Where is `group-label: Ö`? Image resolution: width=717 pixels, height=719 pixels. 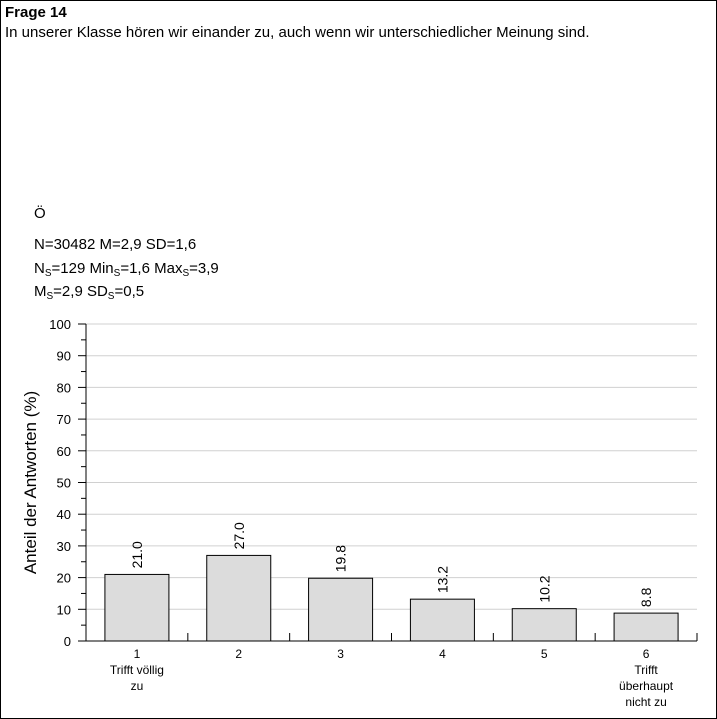 group-label: Ö is located at coordinates (40, 213).